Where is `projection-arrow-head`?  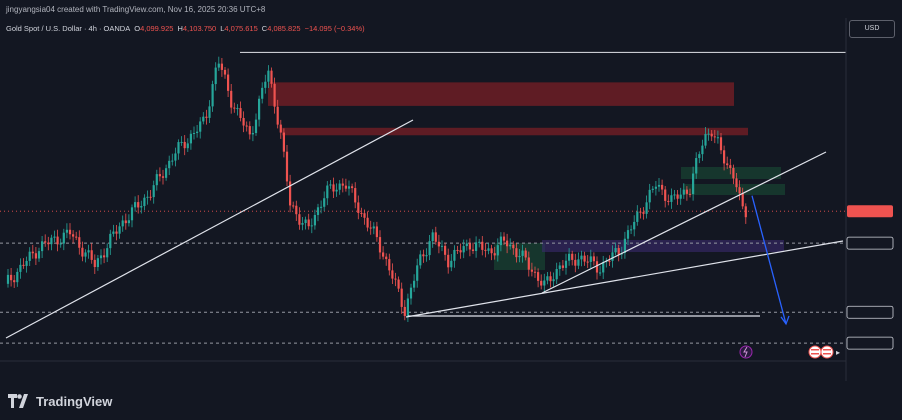 projection-arrow-head is located at coordinates (785, 320).